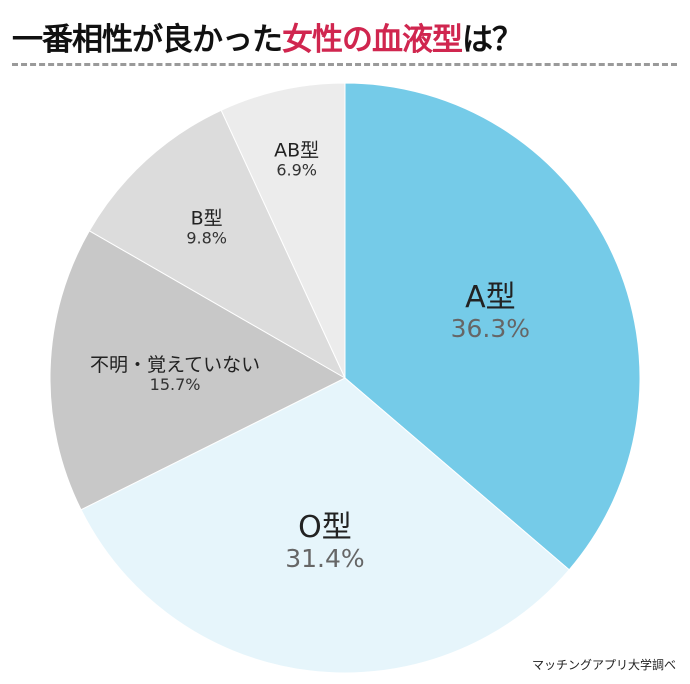 The width and height of the screenshot is (690, 684). Describe the element at coordinates (296, 150) in the screenshot. I see `slice-category-label: AB型` at that location.